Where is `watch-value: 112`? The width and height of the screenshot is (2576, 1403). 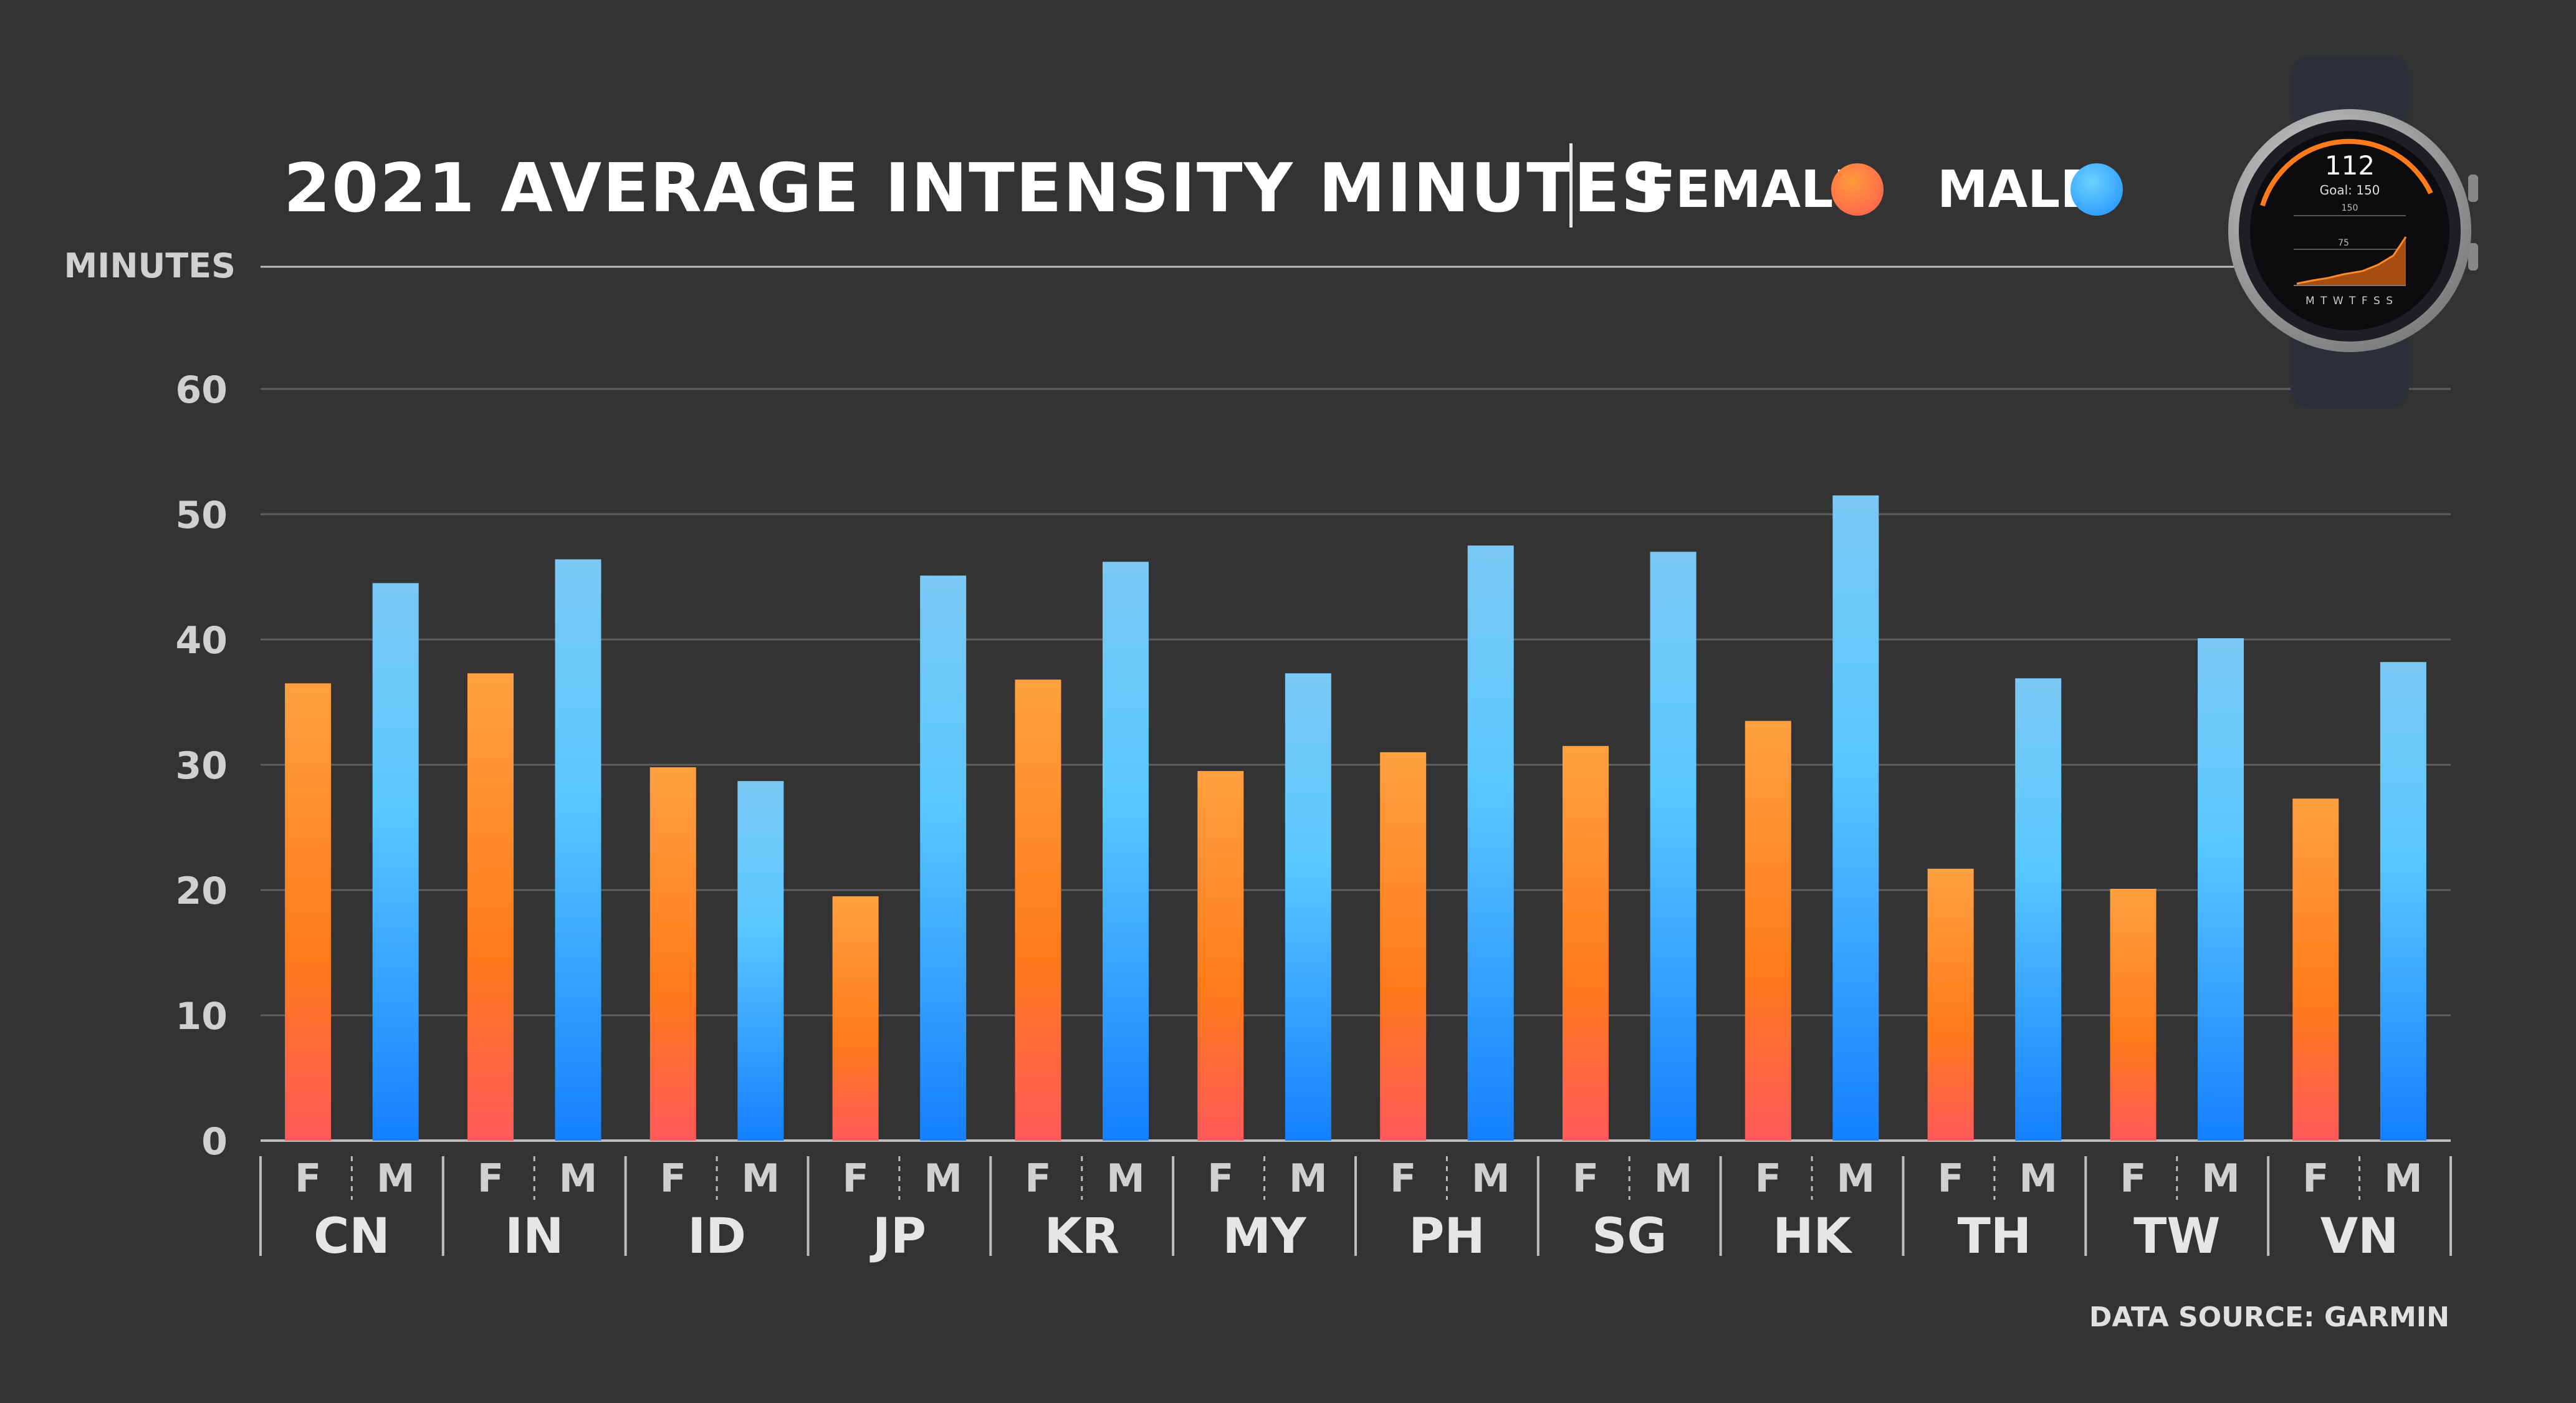 watch-value: 112 is located at coordinates (2350, 165).